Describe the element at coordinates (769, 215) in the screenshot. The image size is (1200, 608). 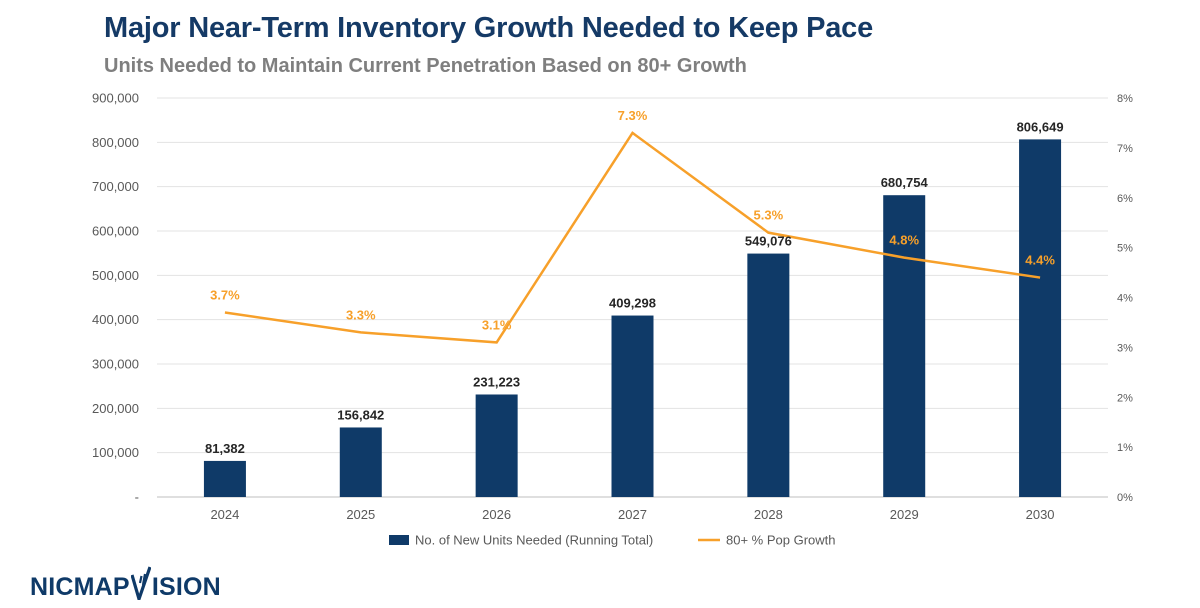
I see `line-data-label: 5.3%` at that location.